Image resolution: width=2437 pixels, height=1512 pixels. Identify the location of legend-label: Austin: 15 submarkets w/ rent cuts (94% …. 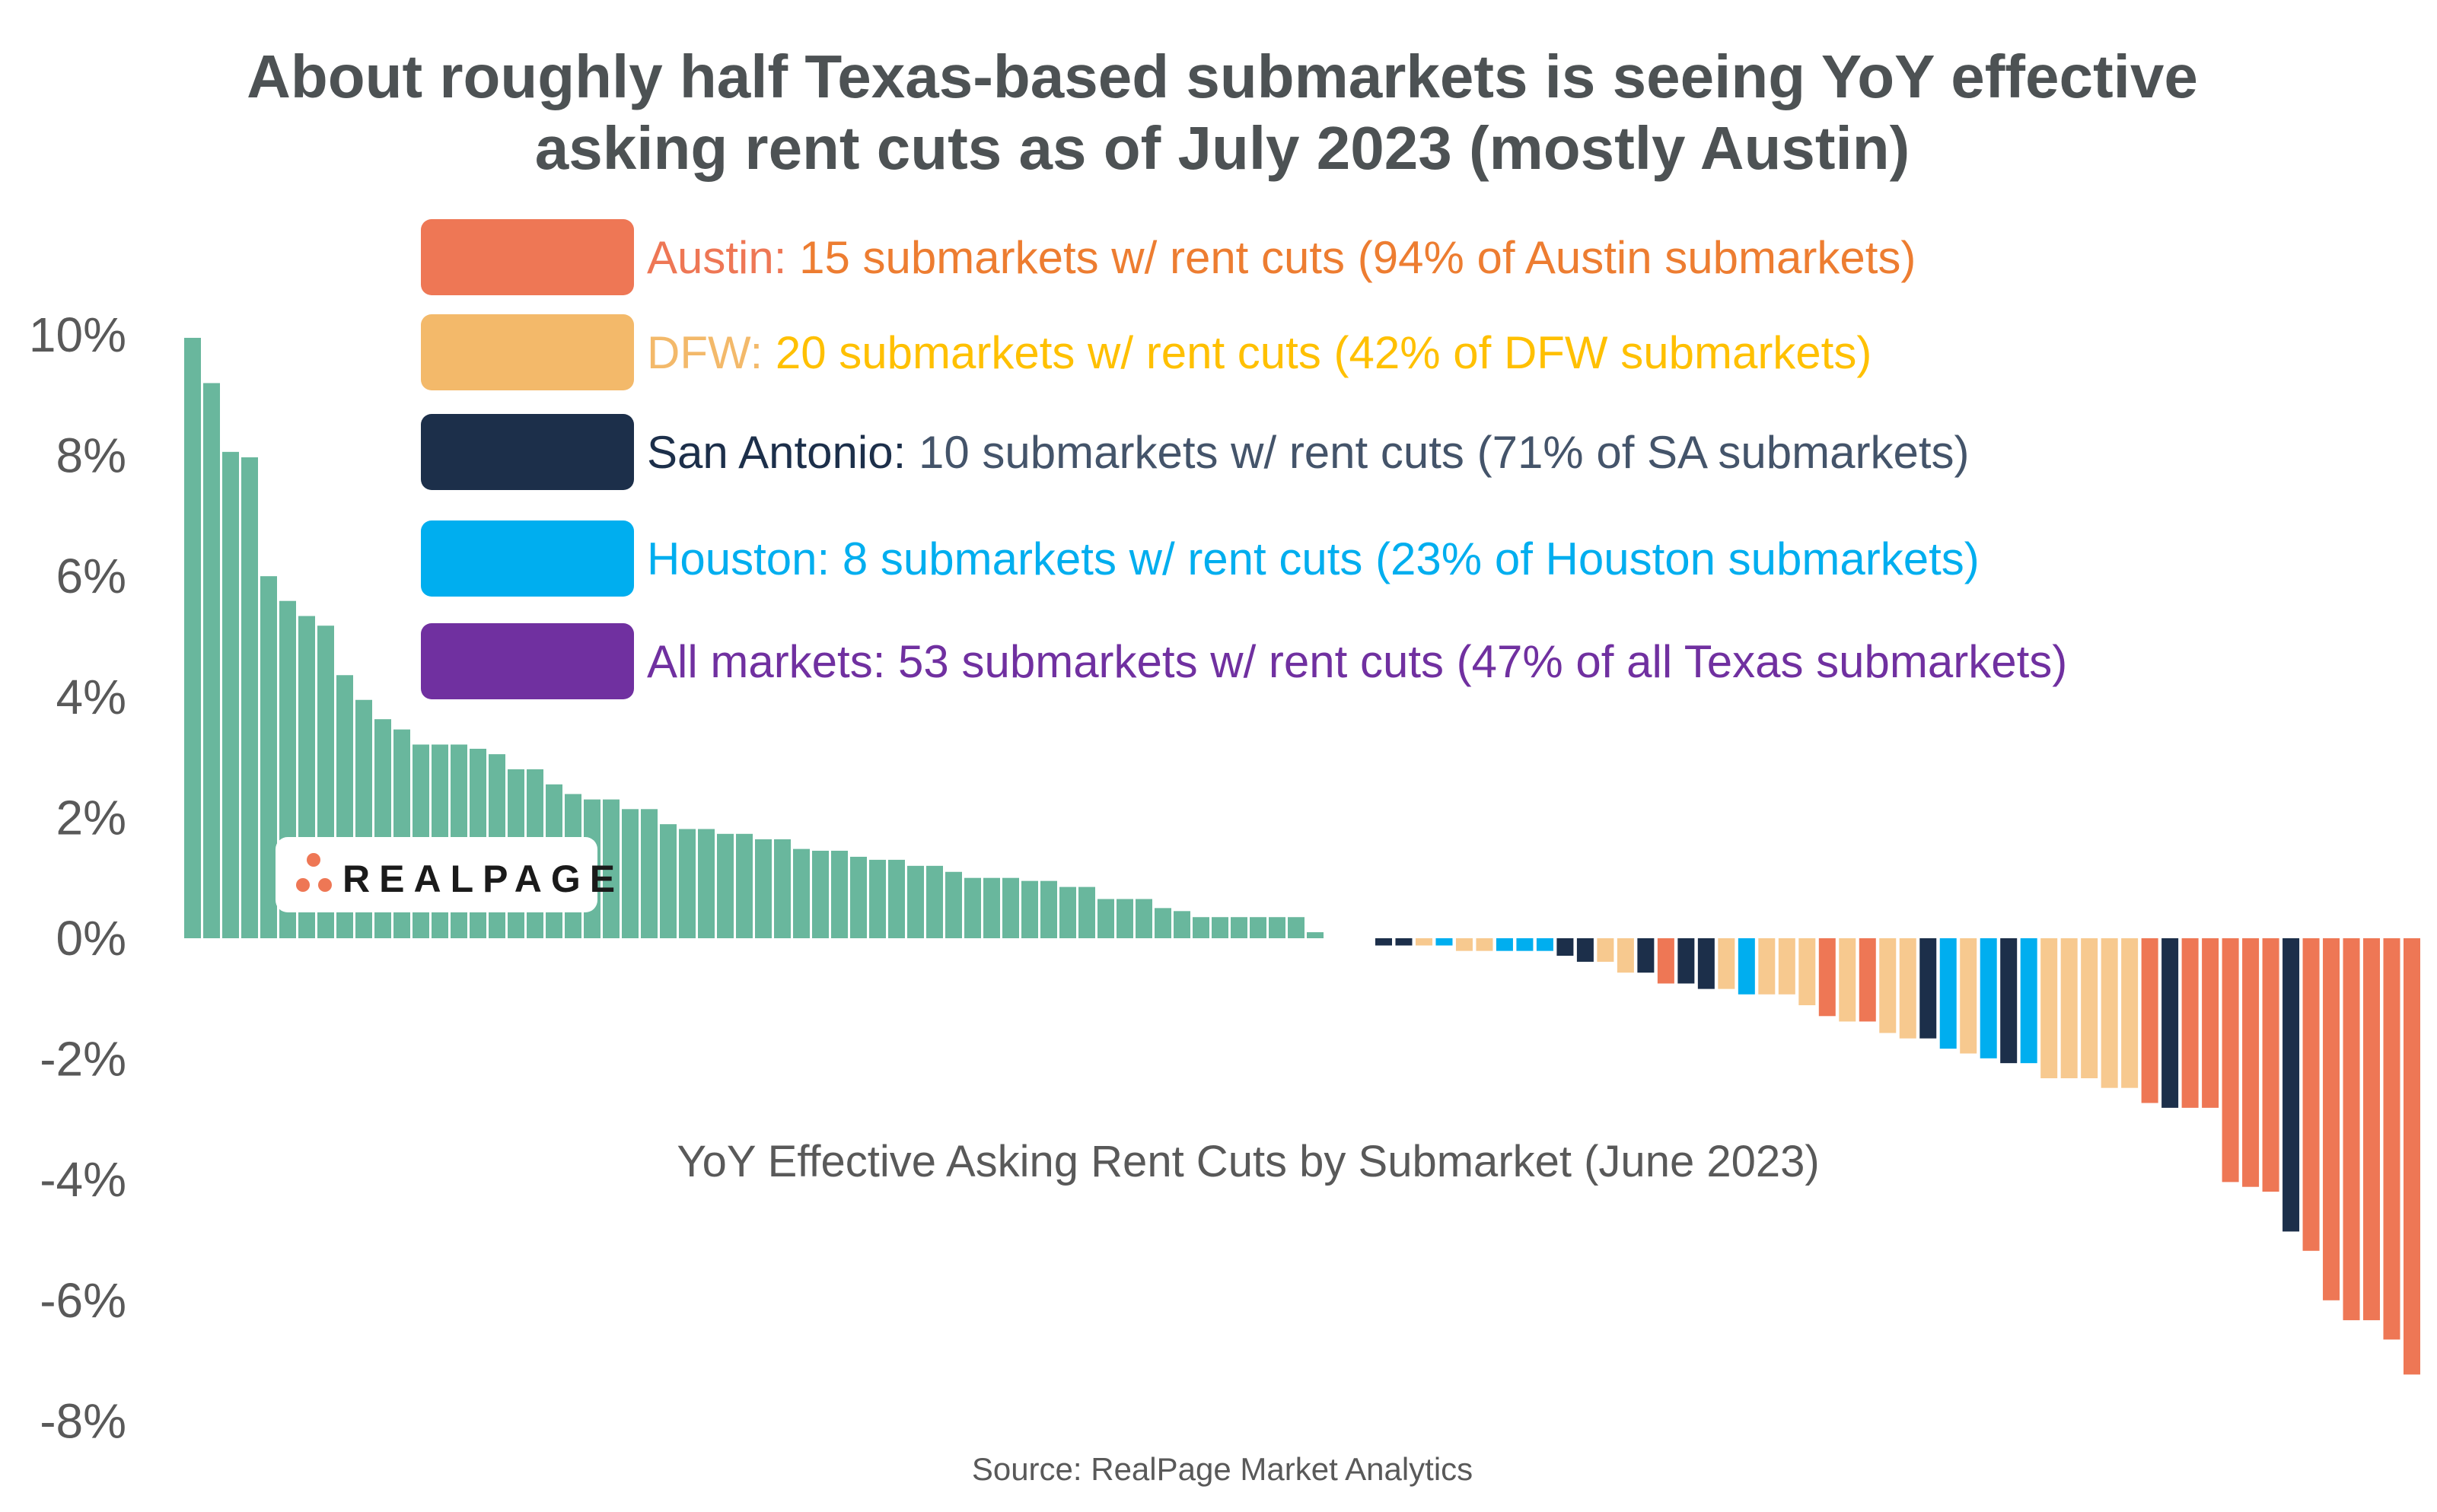
(1281, 257).